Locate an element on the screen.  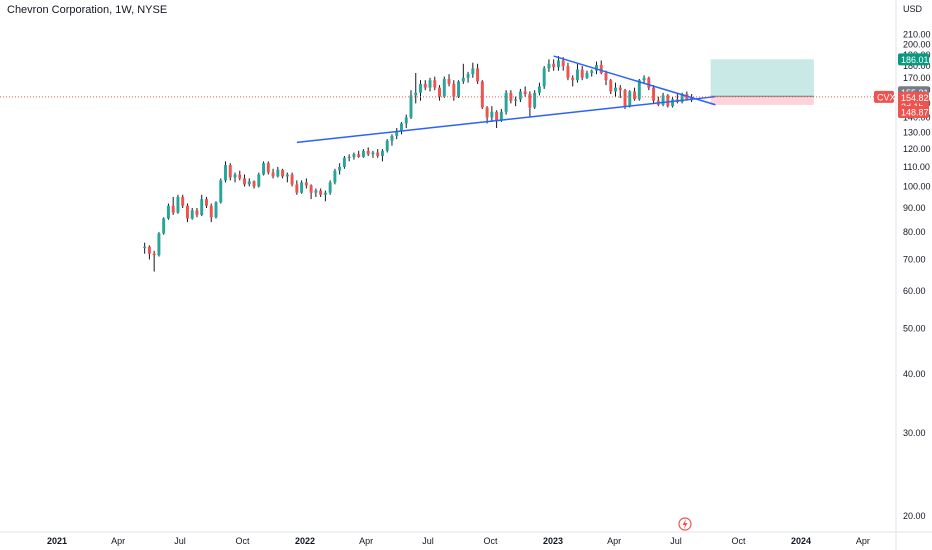
y-tick-label: 50.00 is located at coordinates (914, 328).